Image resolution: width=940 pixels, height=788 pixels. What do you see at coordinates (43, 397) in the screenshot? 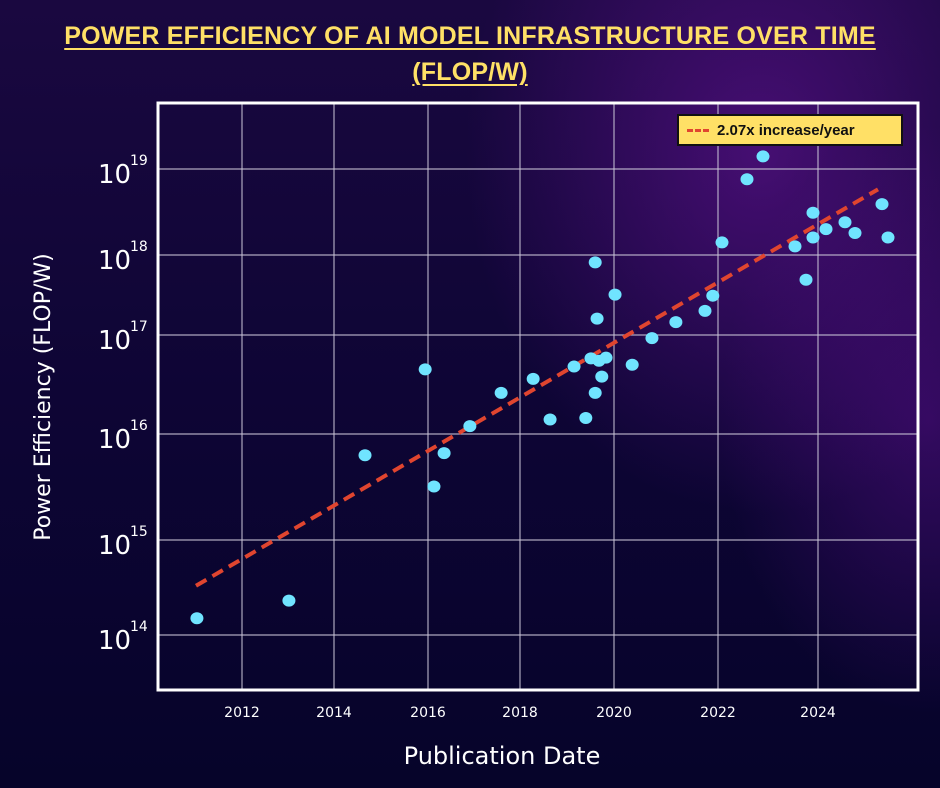
I see `y-axis-label: Power Efficiency (FLOP/W)` at bounding box center [43, 397].